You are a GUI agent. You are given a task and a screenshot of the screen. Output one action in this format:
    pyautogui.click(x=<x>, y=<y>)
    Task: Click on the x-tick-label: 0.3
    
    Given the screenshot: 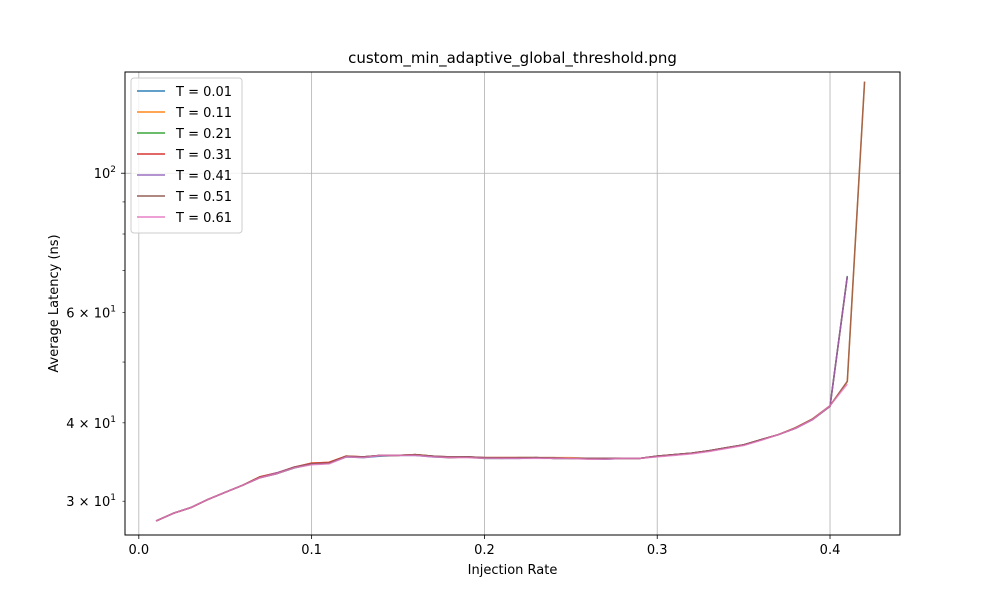 What is the action you would take?
    pyautogui.click(x=657, y=550)
    